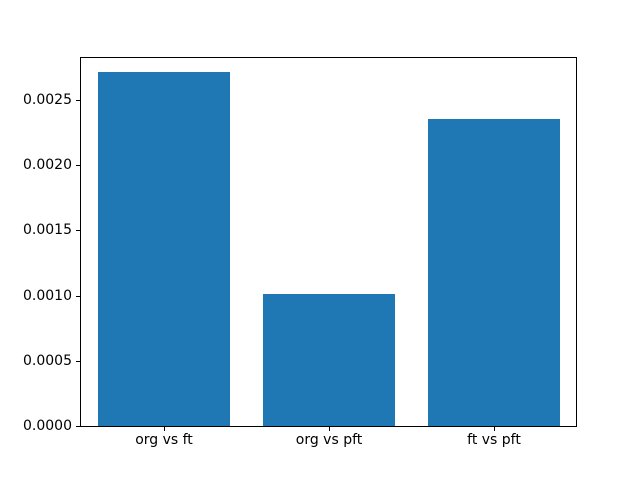  Describe the element at coordinates (494, 440) in the screenshot. I see `x-tick-label-ft-vs-pft: ft vs pft` at that location.